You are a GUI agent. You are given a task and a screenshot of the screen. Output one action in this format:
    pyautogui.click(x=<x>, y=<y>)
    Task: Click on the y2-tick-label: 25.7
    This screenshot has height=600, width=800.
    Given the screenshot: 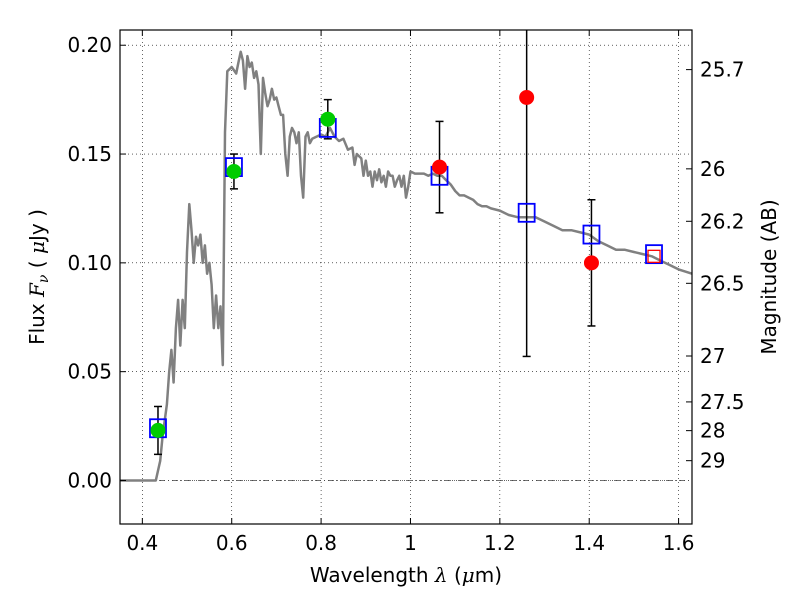 What is the action you would take?
    pyautogui.click(x=722, y=70)
    